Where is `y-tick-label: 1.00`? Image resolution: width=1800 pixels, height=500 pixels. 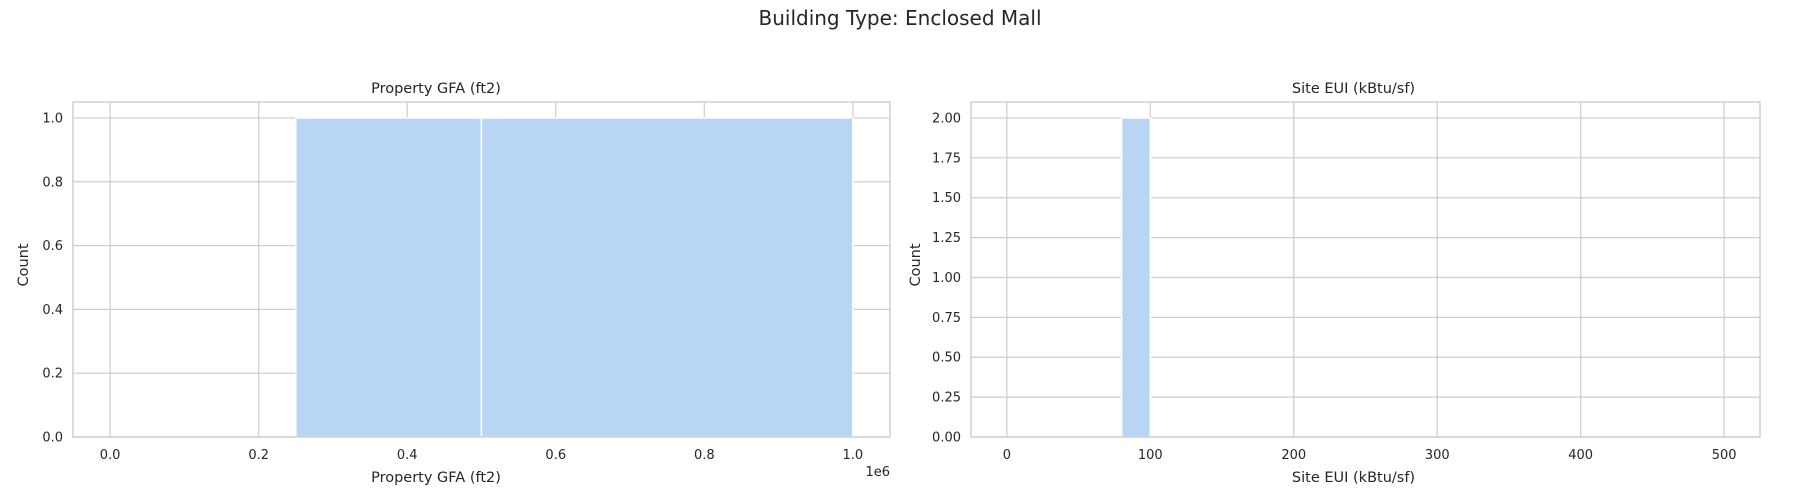
y-tick-label: 1.00 is located at coordinates (946, 278).